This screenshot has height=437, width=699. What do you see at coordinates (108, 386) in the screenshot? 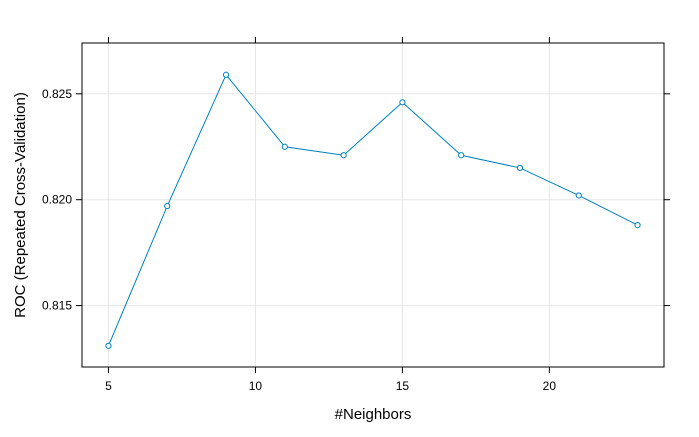
I see `x-tick-label: 5` at bounding box center [108, 386].